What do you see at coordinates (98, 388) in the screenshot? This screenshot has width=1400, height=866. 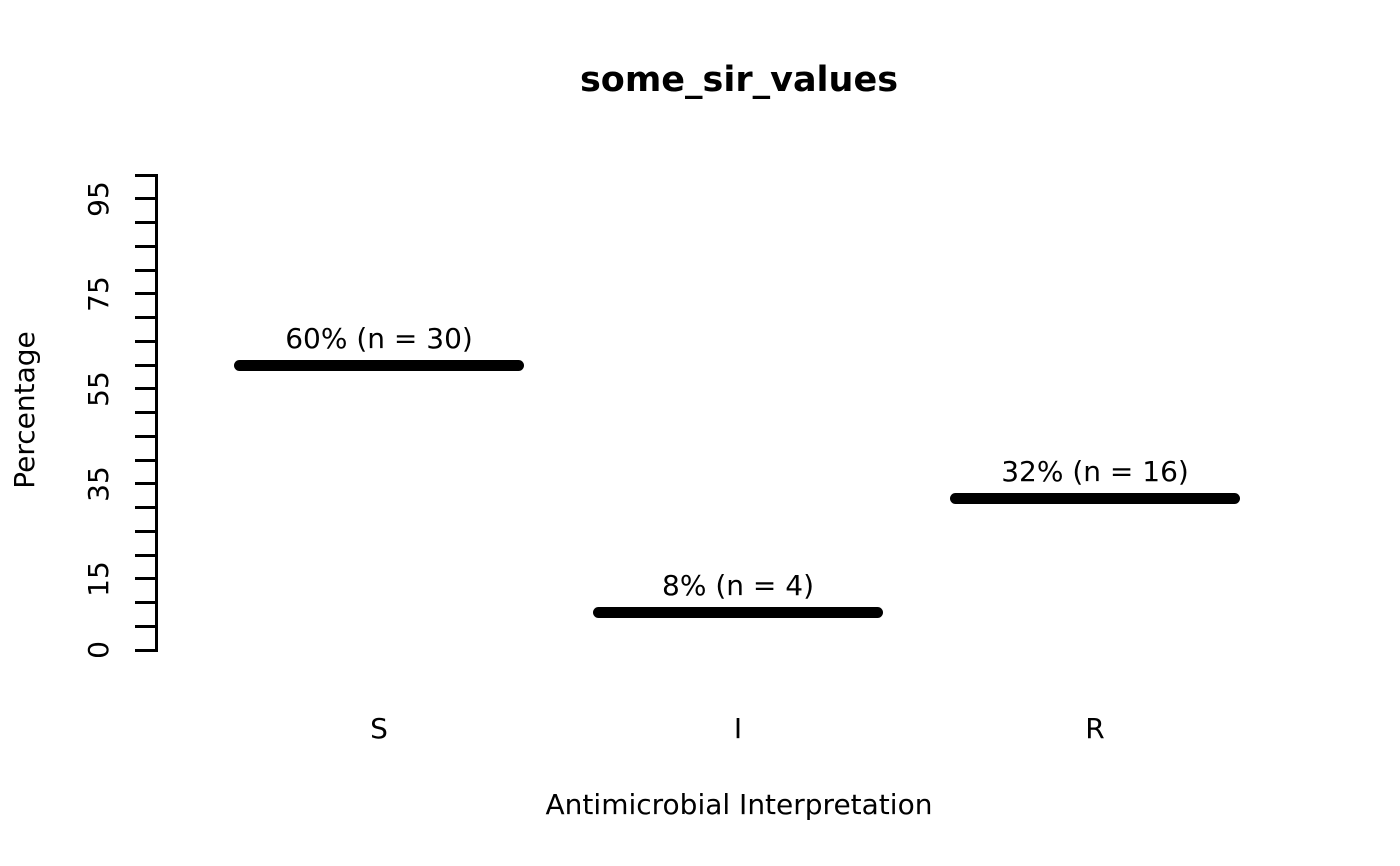 I see `y-tick-label-text: 55` at bounding box center [98, 388].